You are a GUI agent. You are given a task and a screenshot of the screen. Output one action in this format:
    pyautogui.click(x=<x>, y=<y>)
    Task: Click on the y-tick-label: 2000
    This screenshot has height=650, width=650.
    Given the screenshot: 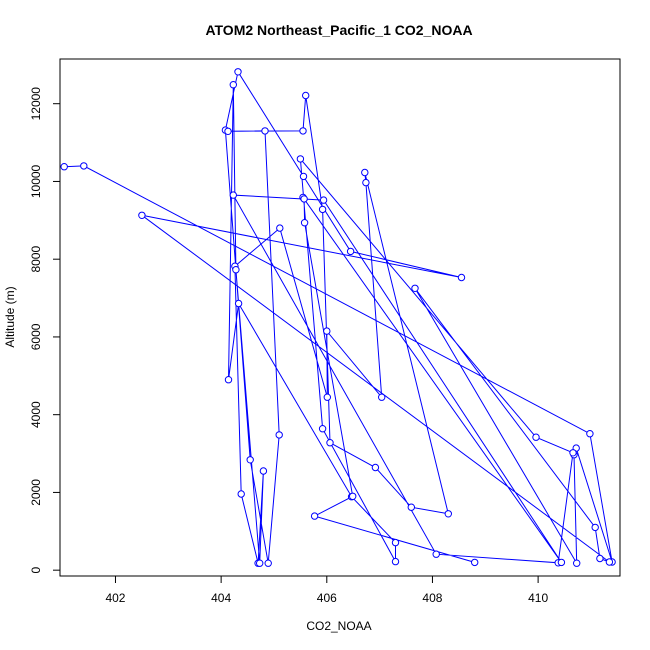 What is the action you would take?
    pyautogui.click(x=36, y=492)
    